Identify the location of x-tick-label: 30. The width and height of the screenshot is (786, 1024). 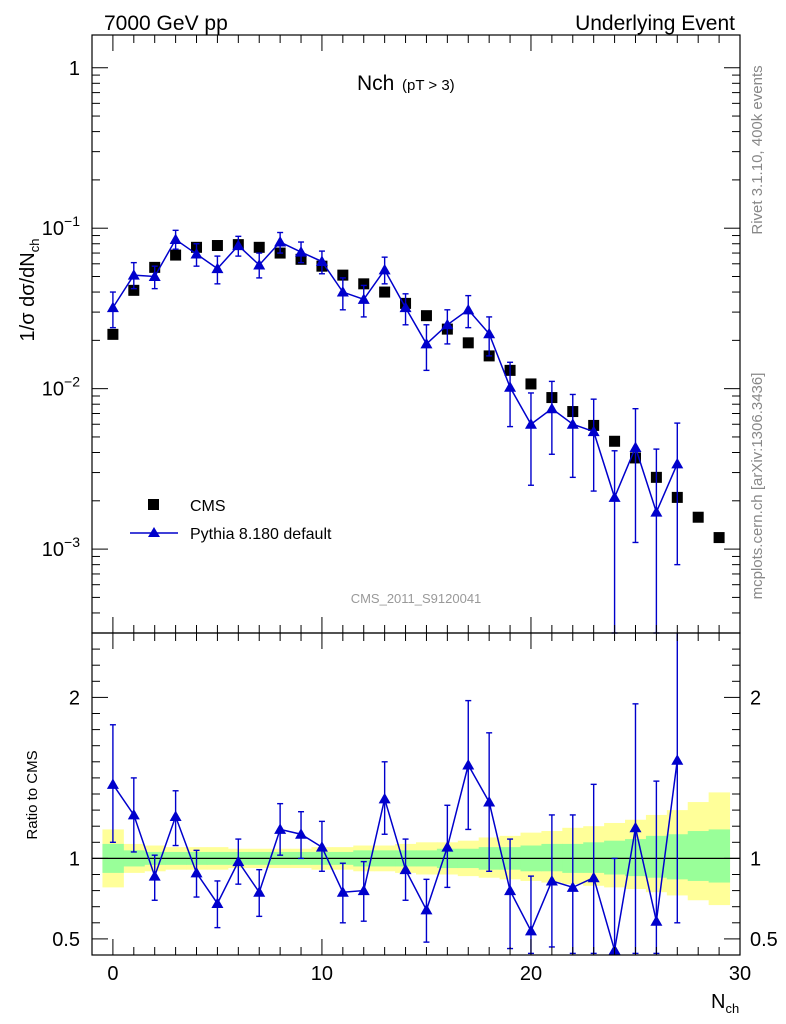
(740, 974).